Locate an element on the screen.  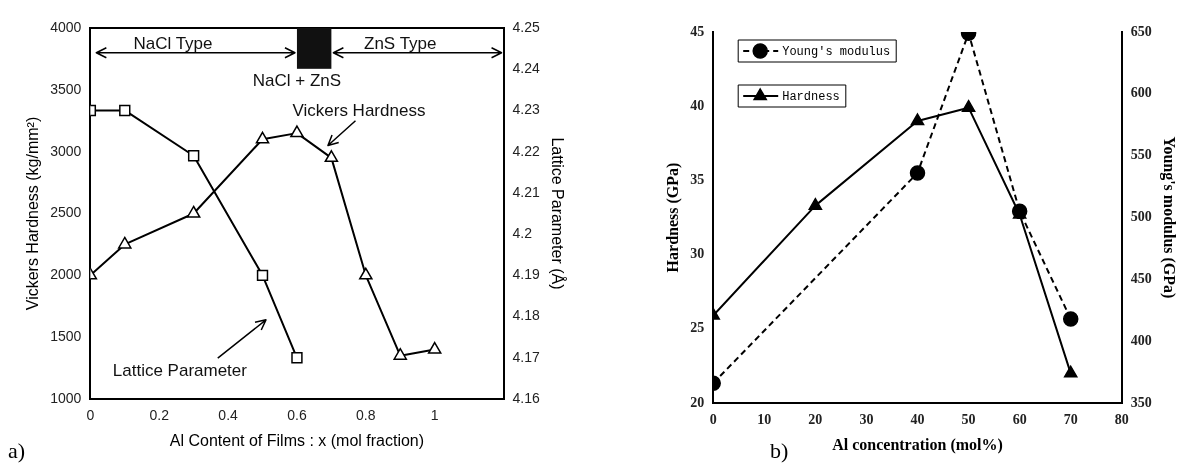
y-tick-label: 20 is located at coordinates (697, 402).